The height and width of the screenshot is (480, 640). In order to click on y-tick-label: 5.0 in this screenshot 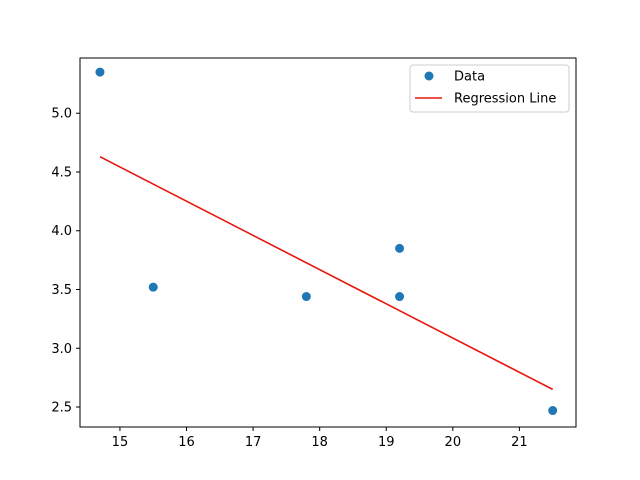, I will do `click(61, 114)`.